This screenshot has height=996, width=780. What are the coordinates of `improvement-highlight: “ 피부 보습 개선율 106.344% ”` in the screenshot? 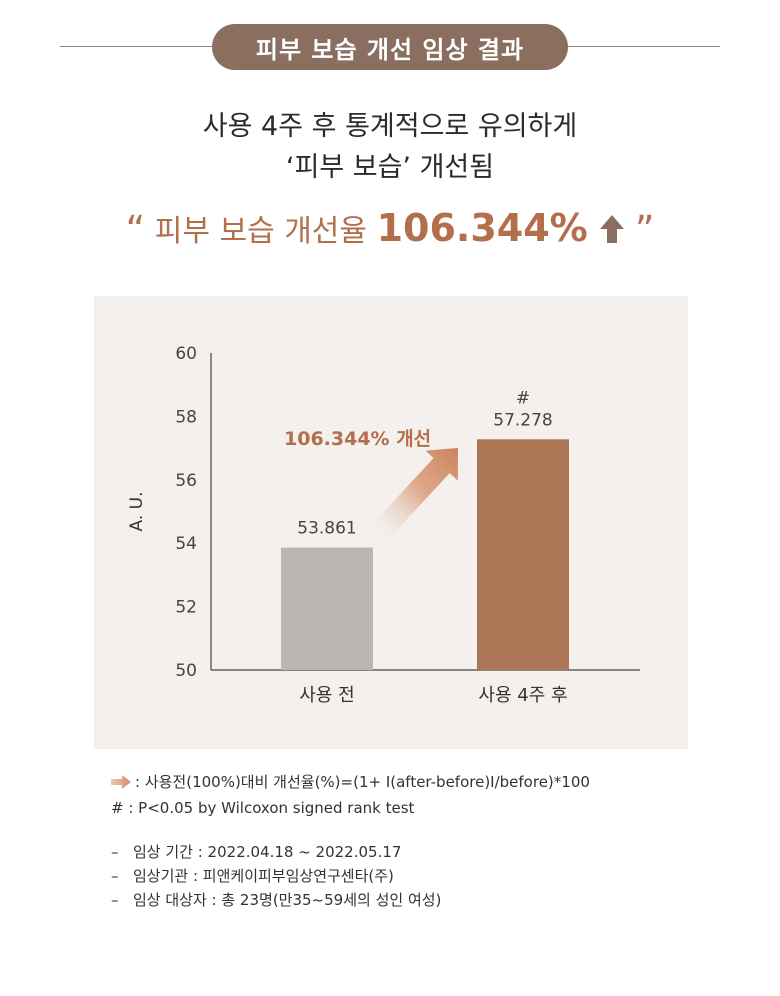 It's located at (390, 229).